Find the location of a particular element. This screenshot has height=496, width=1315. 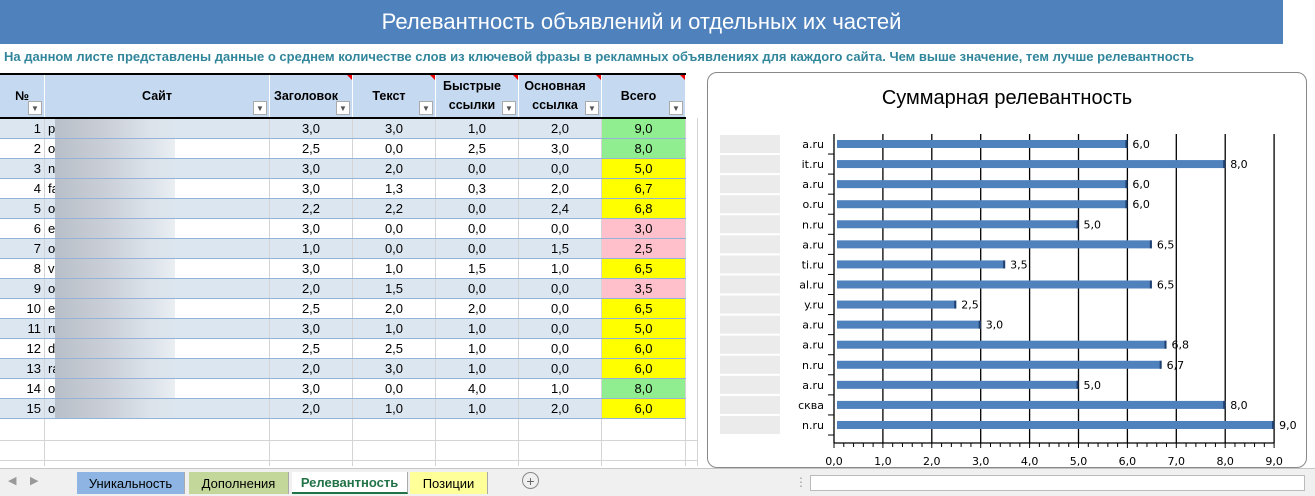

cell-number: 3 is located at coordinates (22, 168).